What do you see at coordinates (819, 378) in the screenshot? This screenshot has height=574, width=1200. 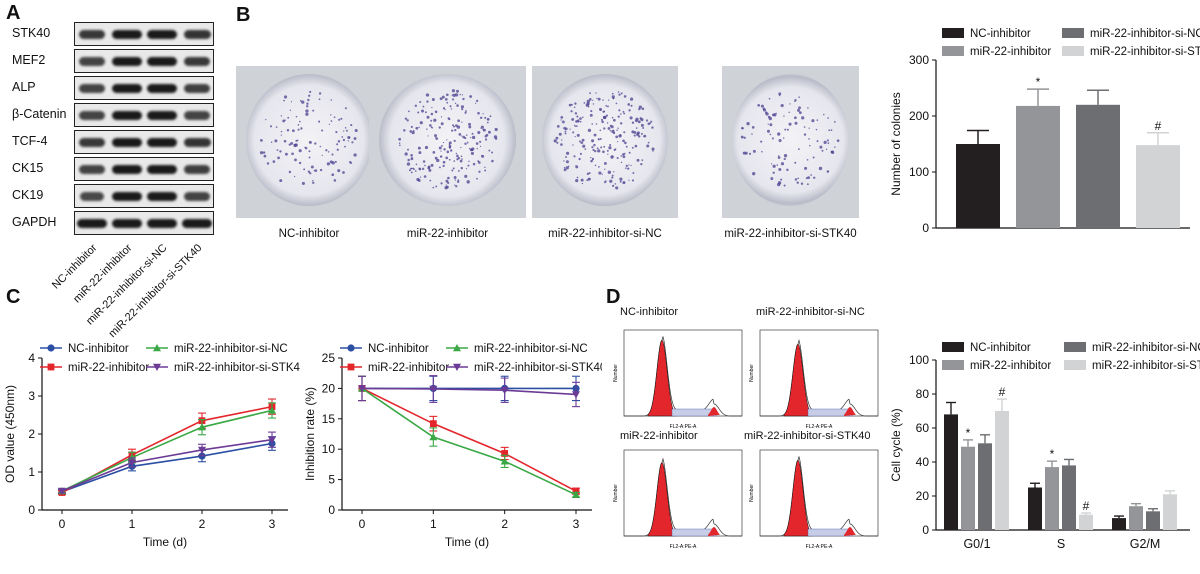 I see `histogram-outline` at bounding box center [819, 378].